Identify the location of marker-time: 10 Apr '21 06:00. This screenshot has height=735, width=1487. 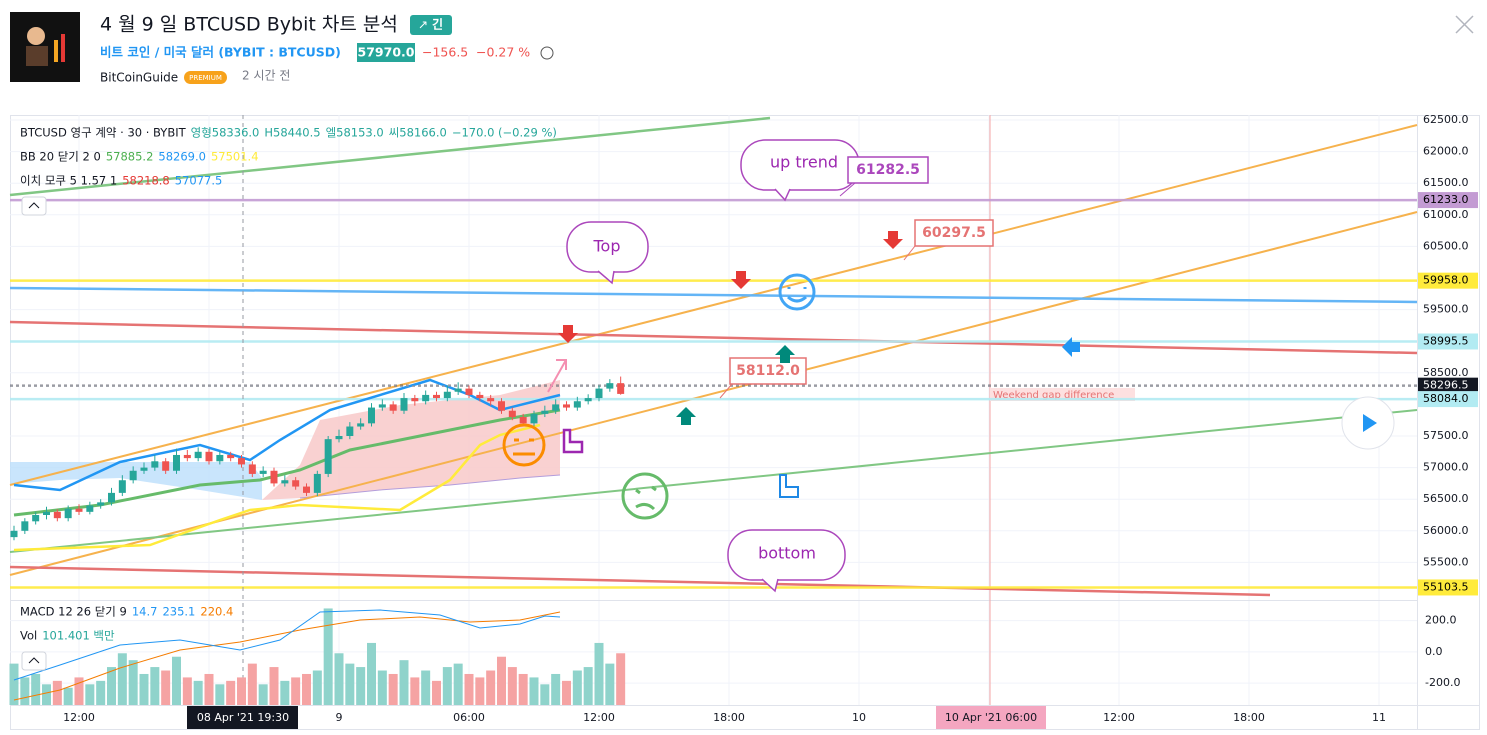
(991, 717).